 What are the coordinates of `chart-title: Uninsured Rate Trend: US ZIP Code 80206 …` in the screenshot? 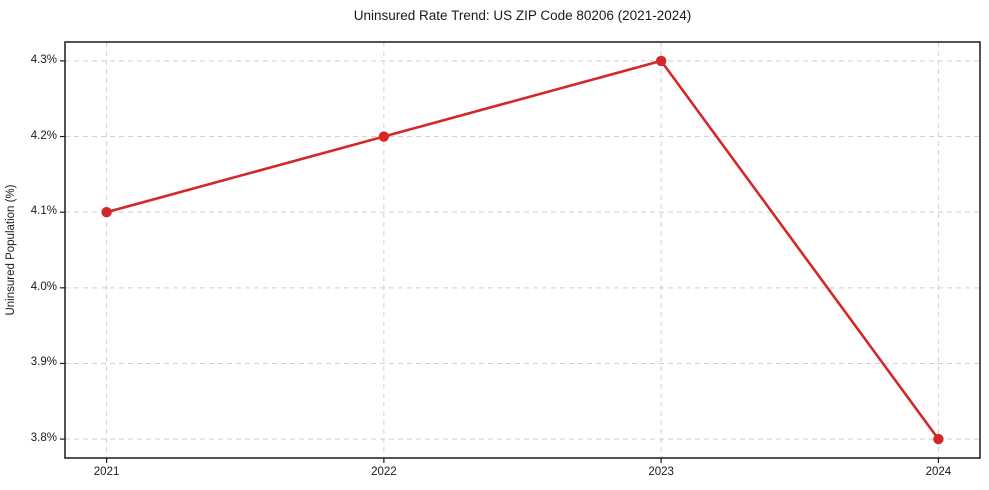 It's located at (522, 15).